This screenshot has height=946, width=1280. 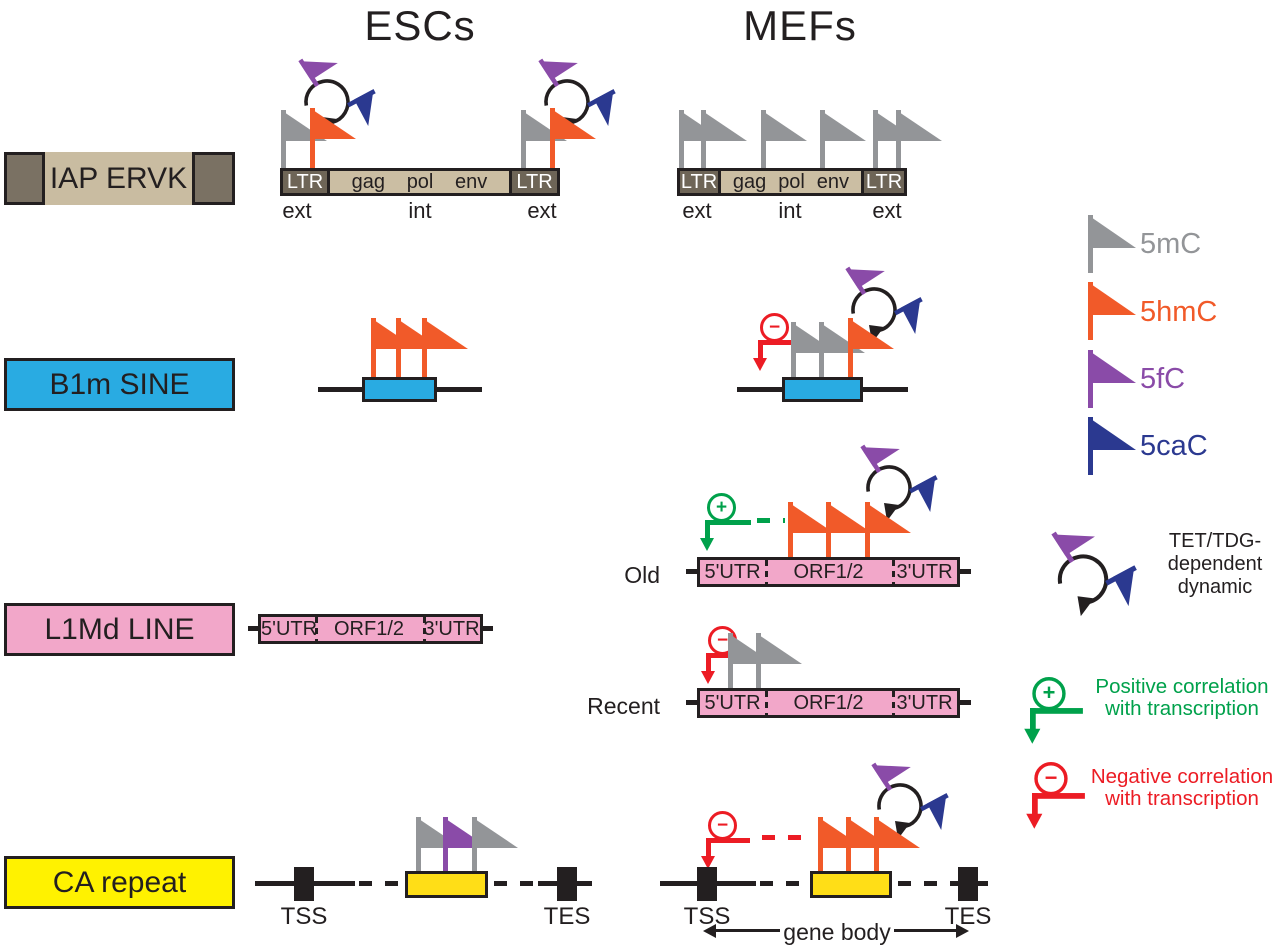 I want to click on b1m-element-mef, so click(x=822, y=389).